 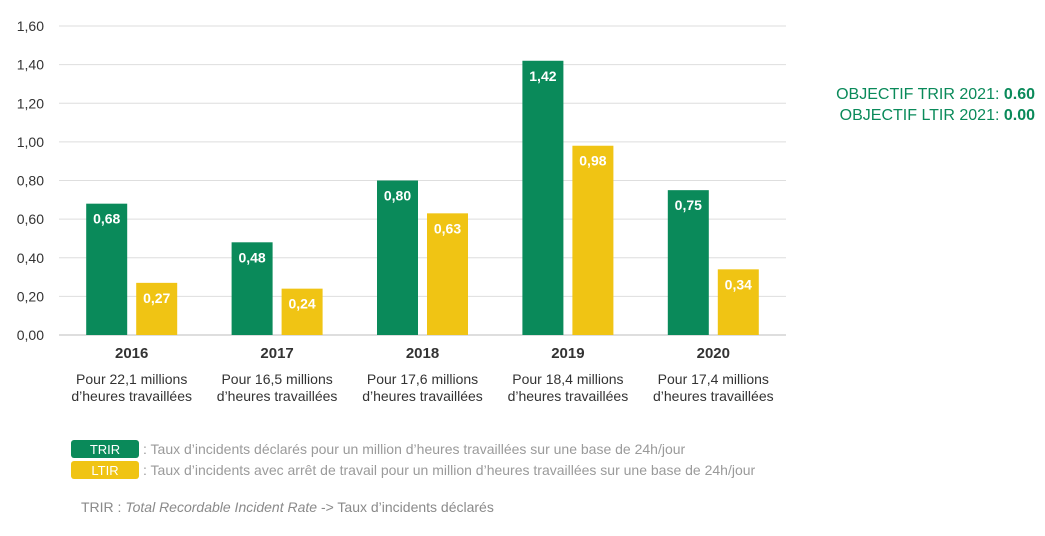 I want to click on data-label: 0,27, so click(x=156, y=298).